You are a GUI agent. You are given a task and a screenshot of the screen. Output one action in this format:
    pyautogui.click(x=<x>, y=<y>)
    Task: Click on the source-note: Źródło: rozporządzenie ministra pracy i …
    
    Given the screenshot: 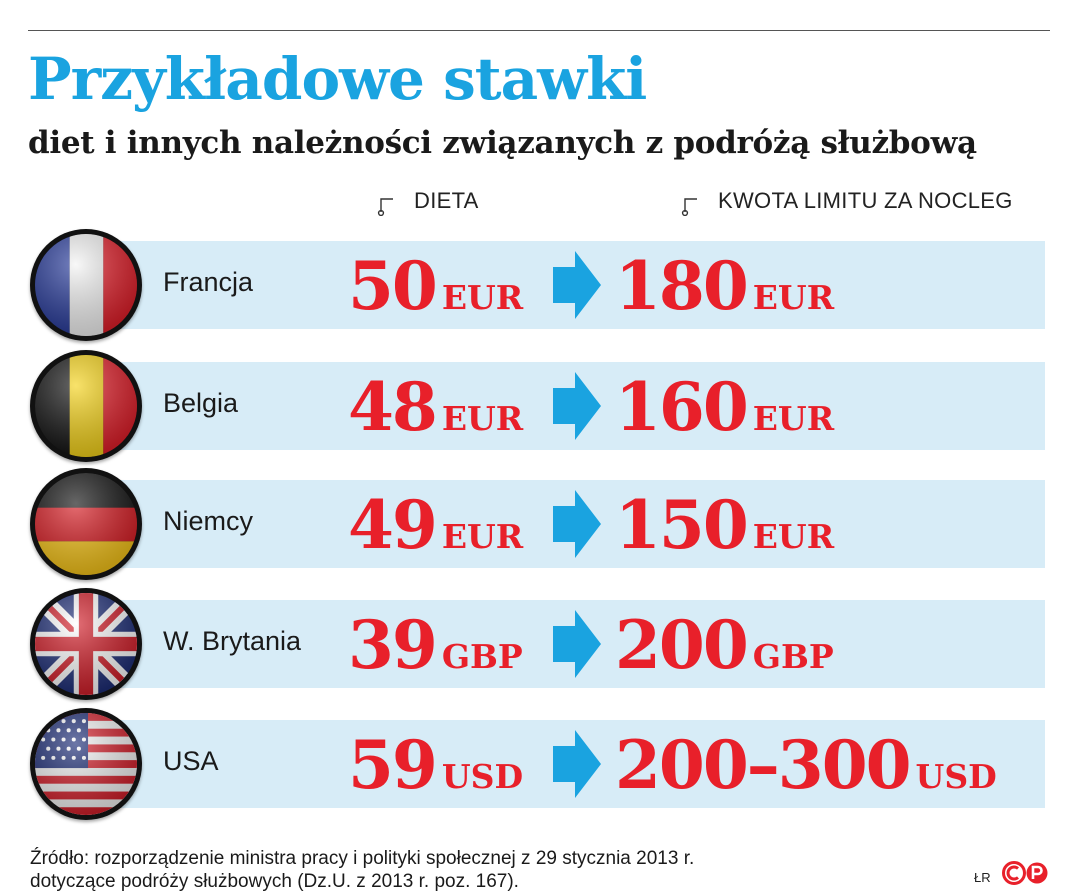 What is the action you would take?
    pyautogui.click(x=362, y=870)
    